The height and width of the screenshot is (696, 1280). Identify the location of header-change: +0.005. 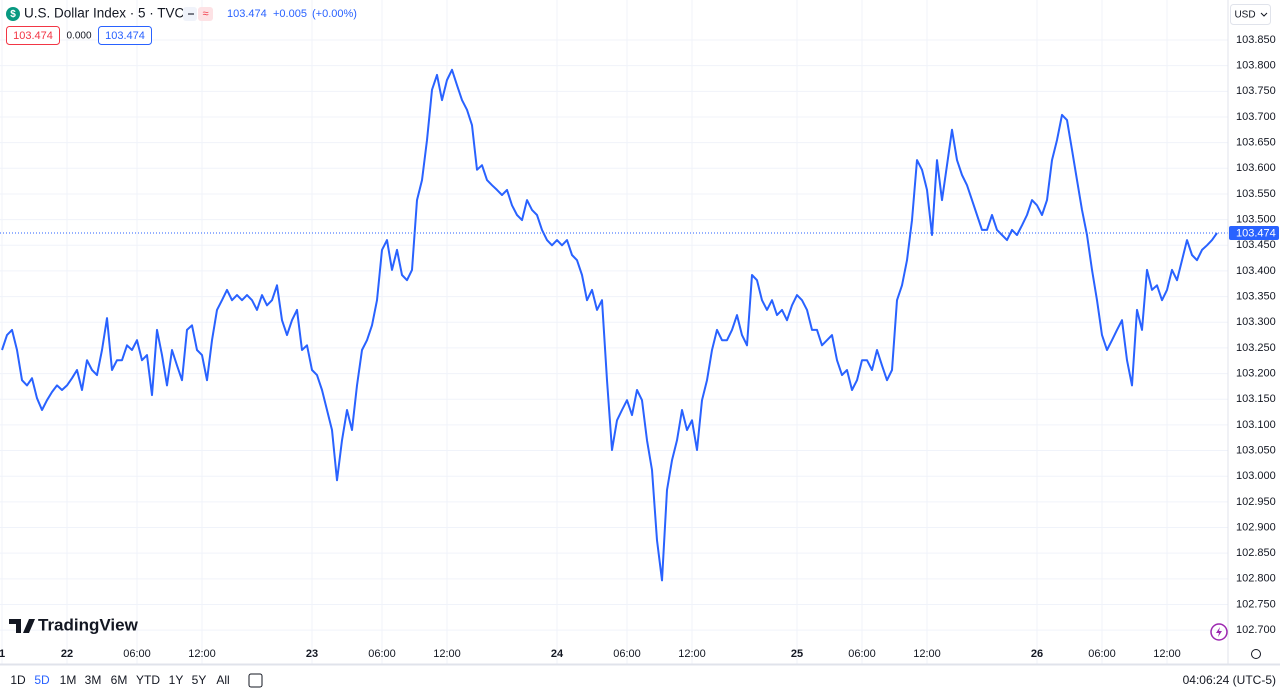
(290, 14).